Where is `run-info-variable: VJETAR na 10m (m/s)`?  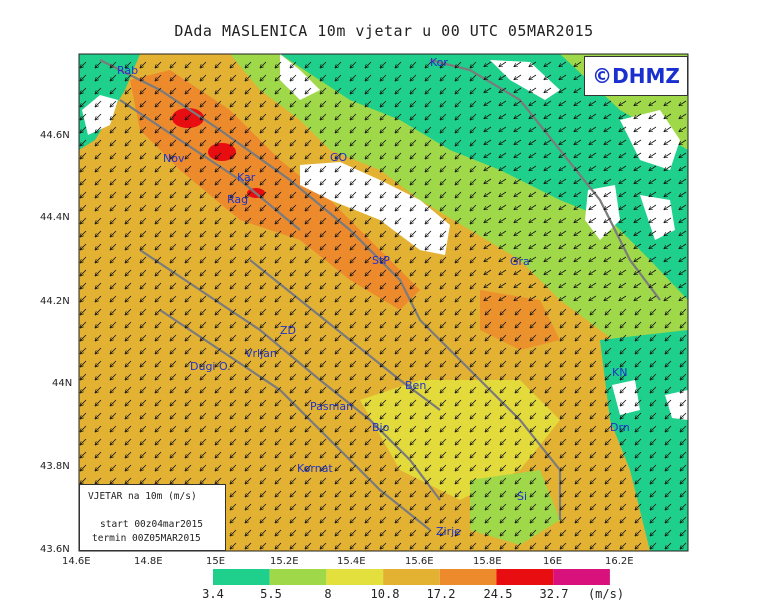
run-info-variable: VJETAR na 10m (m/s) is located at coordinates (142, 496).